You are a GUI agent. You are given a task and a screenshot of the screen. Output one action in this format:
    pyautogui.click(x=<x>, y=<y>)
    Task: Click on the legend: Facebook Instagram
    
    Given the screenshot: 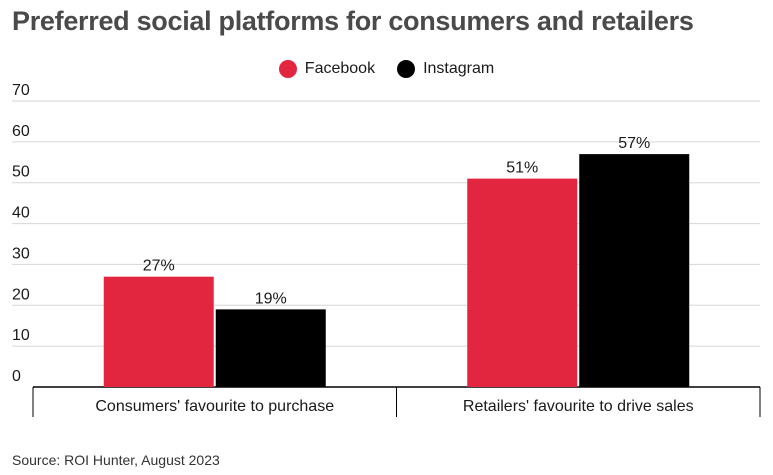 What is the action you would take?
    pyautogui.click(x=386, y=69)
    